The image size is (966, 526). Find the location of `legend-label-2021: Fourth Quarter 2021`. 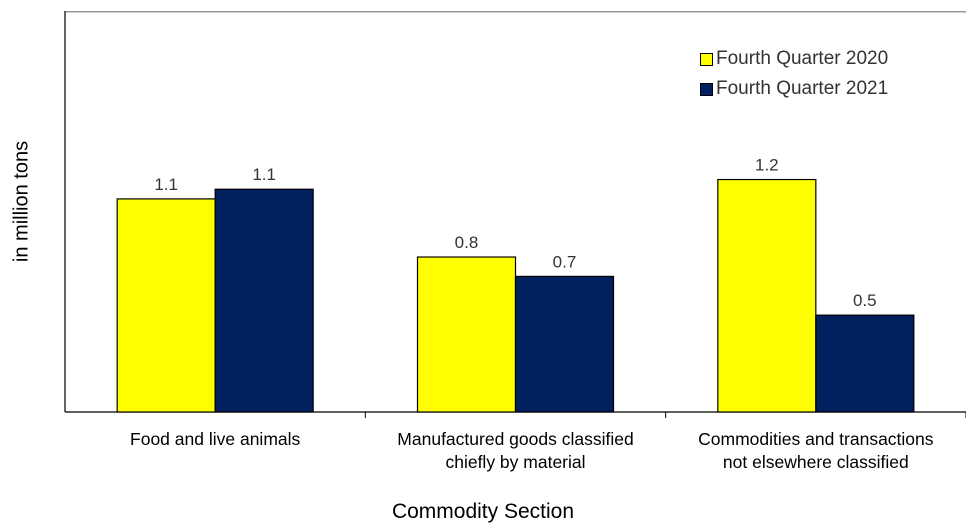

legend-label-2021: Fourth Quarter 2021 is located at coordinates (802, 88).